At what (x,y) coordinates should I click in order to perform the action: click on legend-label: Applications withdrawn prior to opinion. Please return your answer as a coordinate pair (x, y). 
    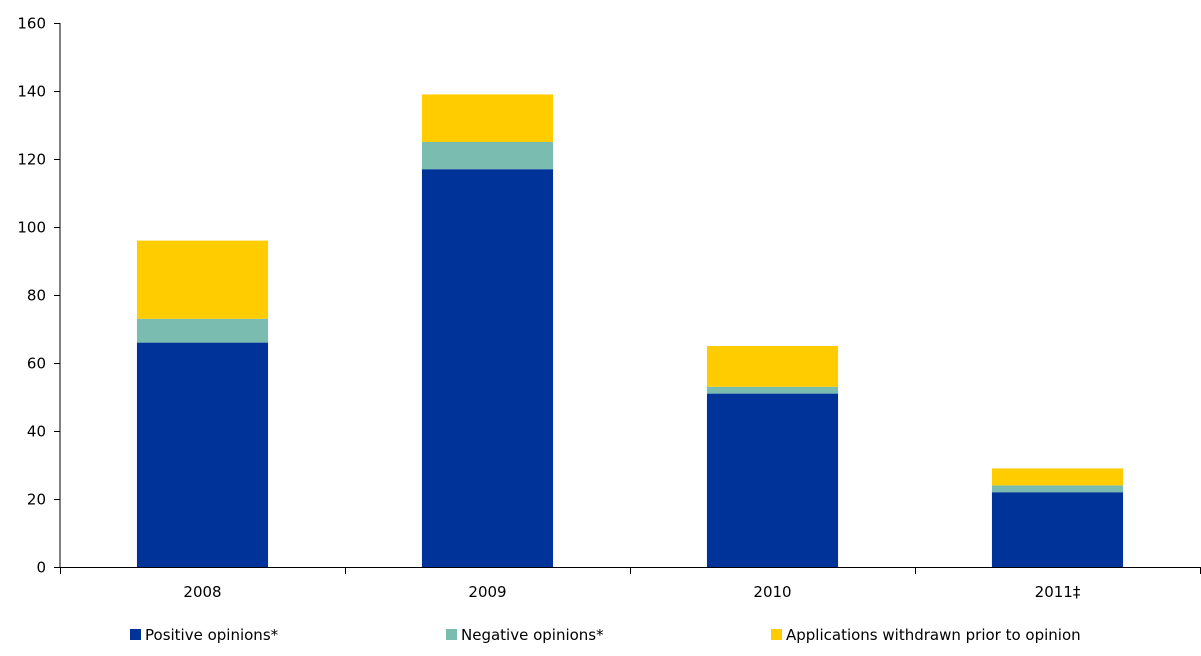
    Looking at the image, I should click on (933, 635).